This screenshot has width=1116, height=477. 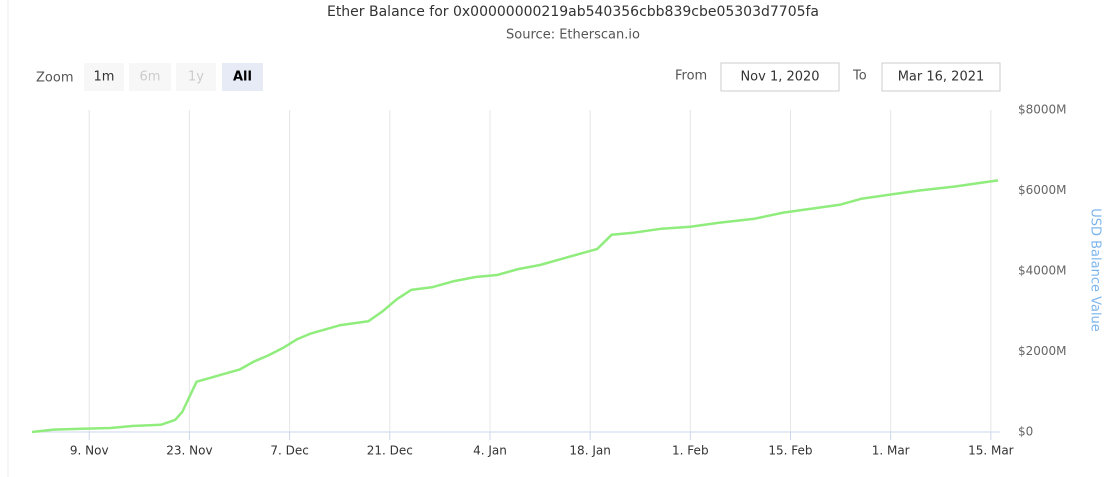 I want to click on zoom-label: Zoom, so click(x=54, y=78).